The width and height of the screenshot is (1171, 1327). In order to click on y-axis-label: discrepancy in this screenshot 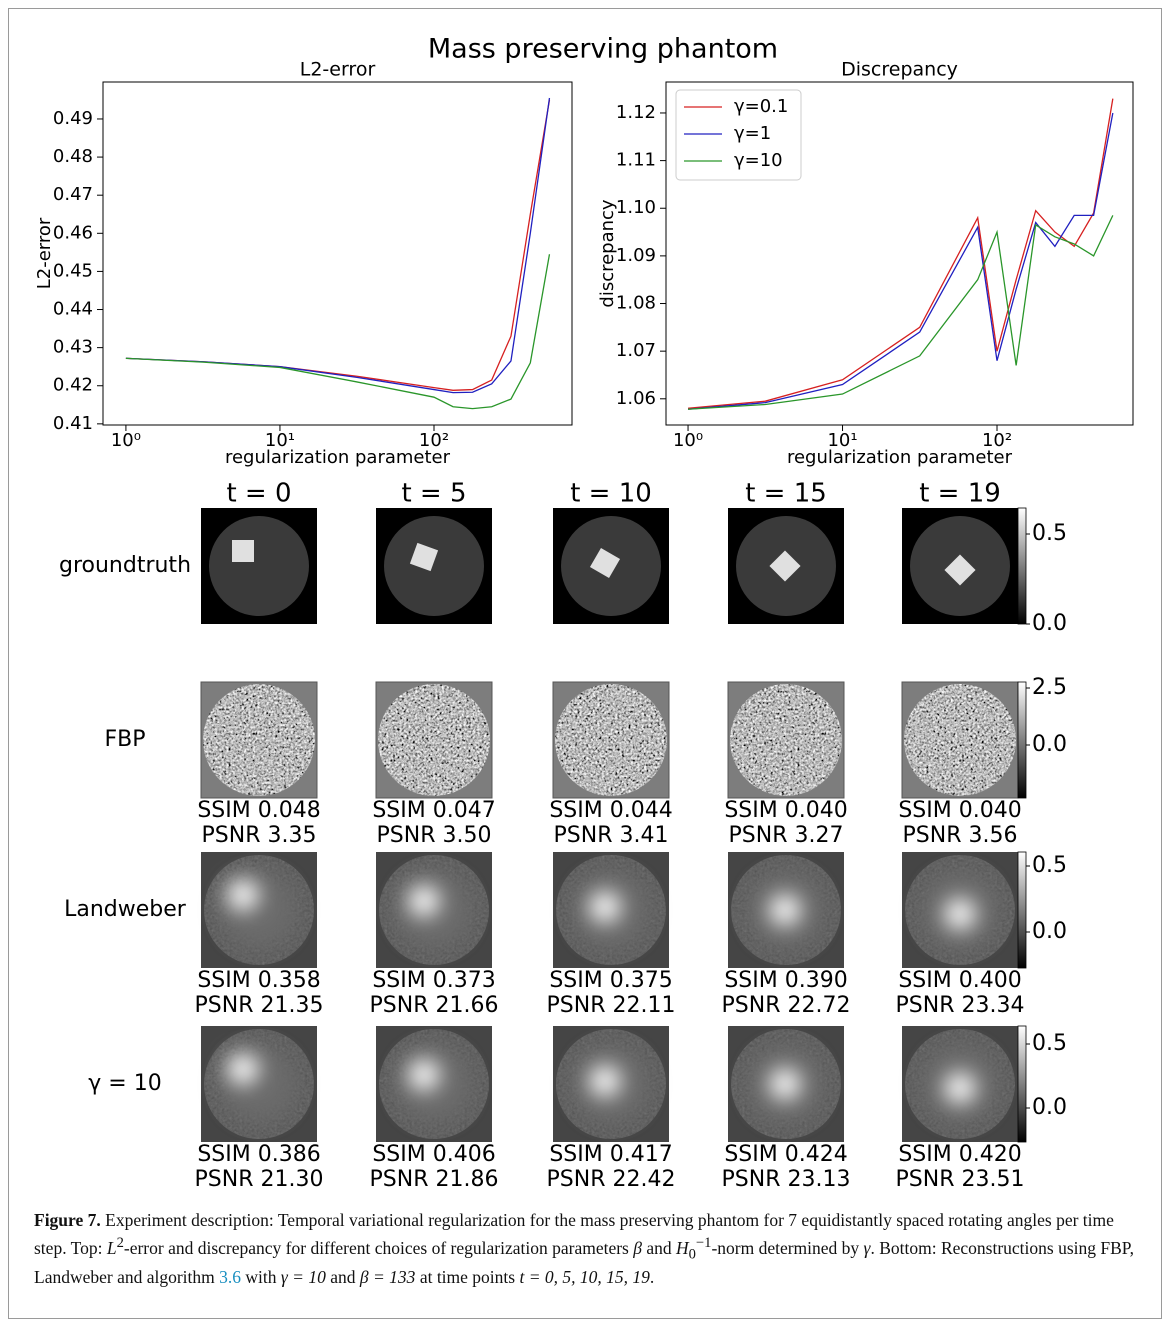, I will do `click(607, 253)`.